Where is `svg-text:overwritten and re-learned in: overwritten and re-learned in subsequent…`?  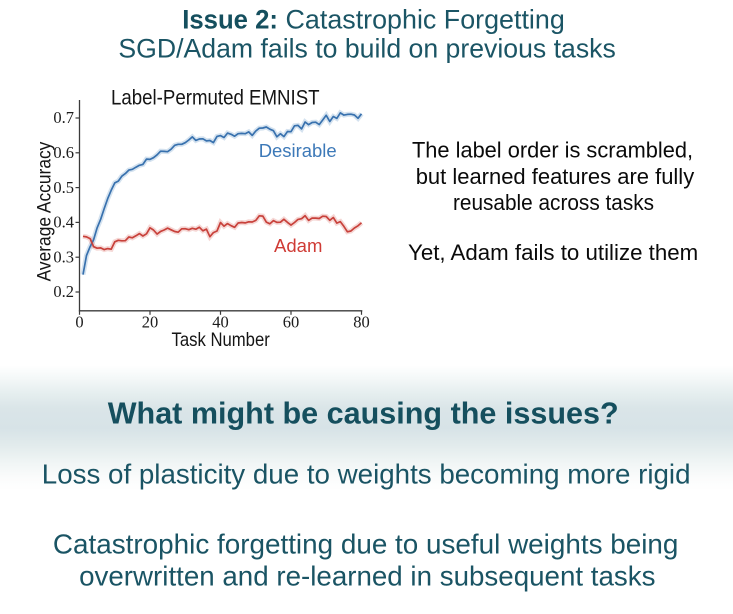 svg-text:overwritten and re-learned in: overwritten and re-learned in subsequent… is located at coordinates (367, 576).